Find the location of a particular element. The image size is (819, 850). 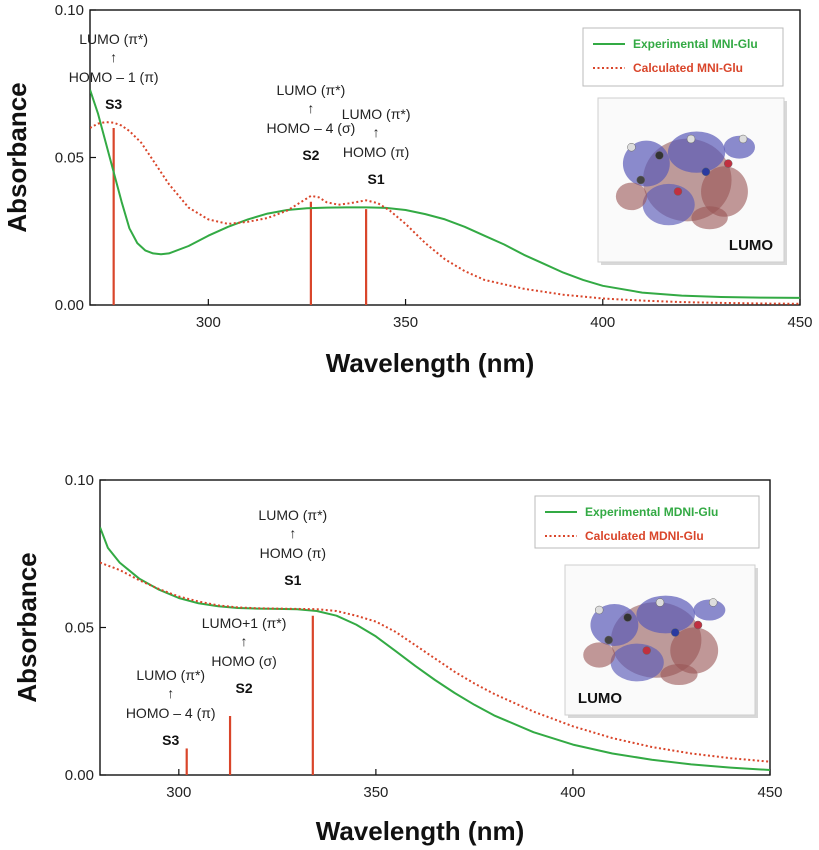

legend-entry: Experimental MDNI-Glu is located at coordinates (651, 512).